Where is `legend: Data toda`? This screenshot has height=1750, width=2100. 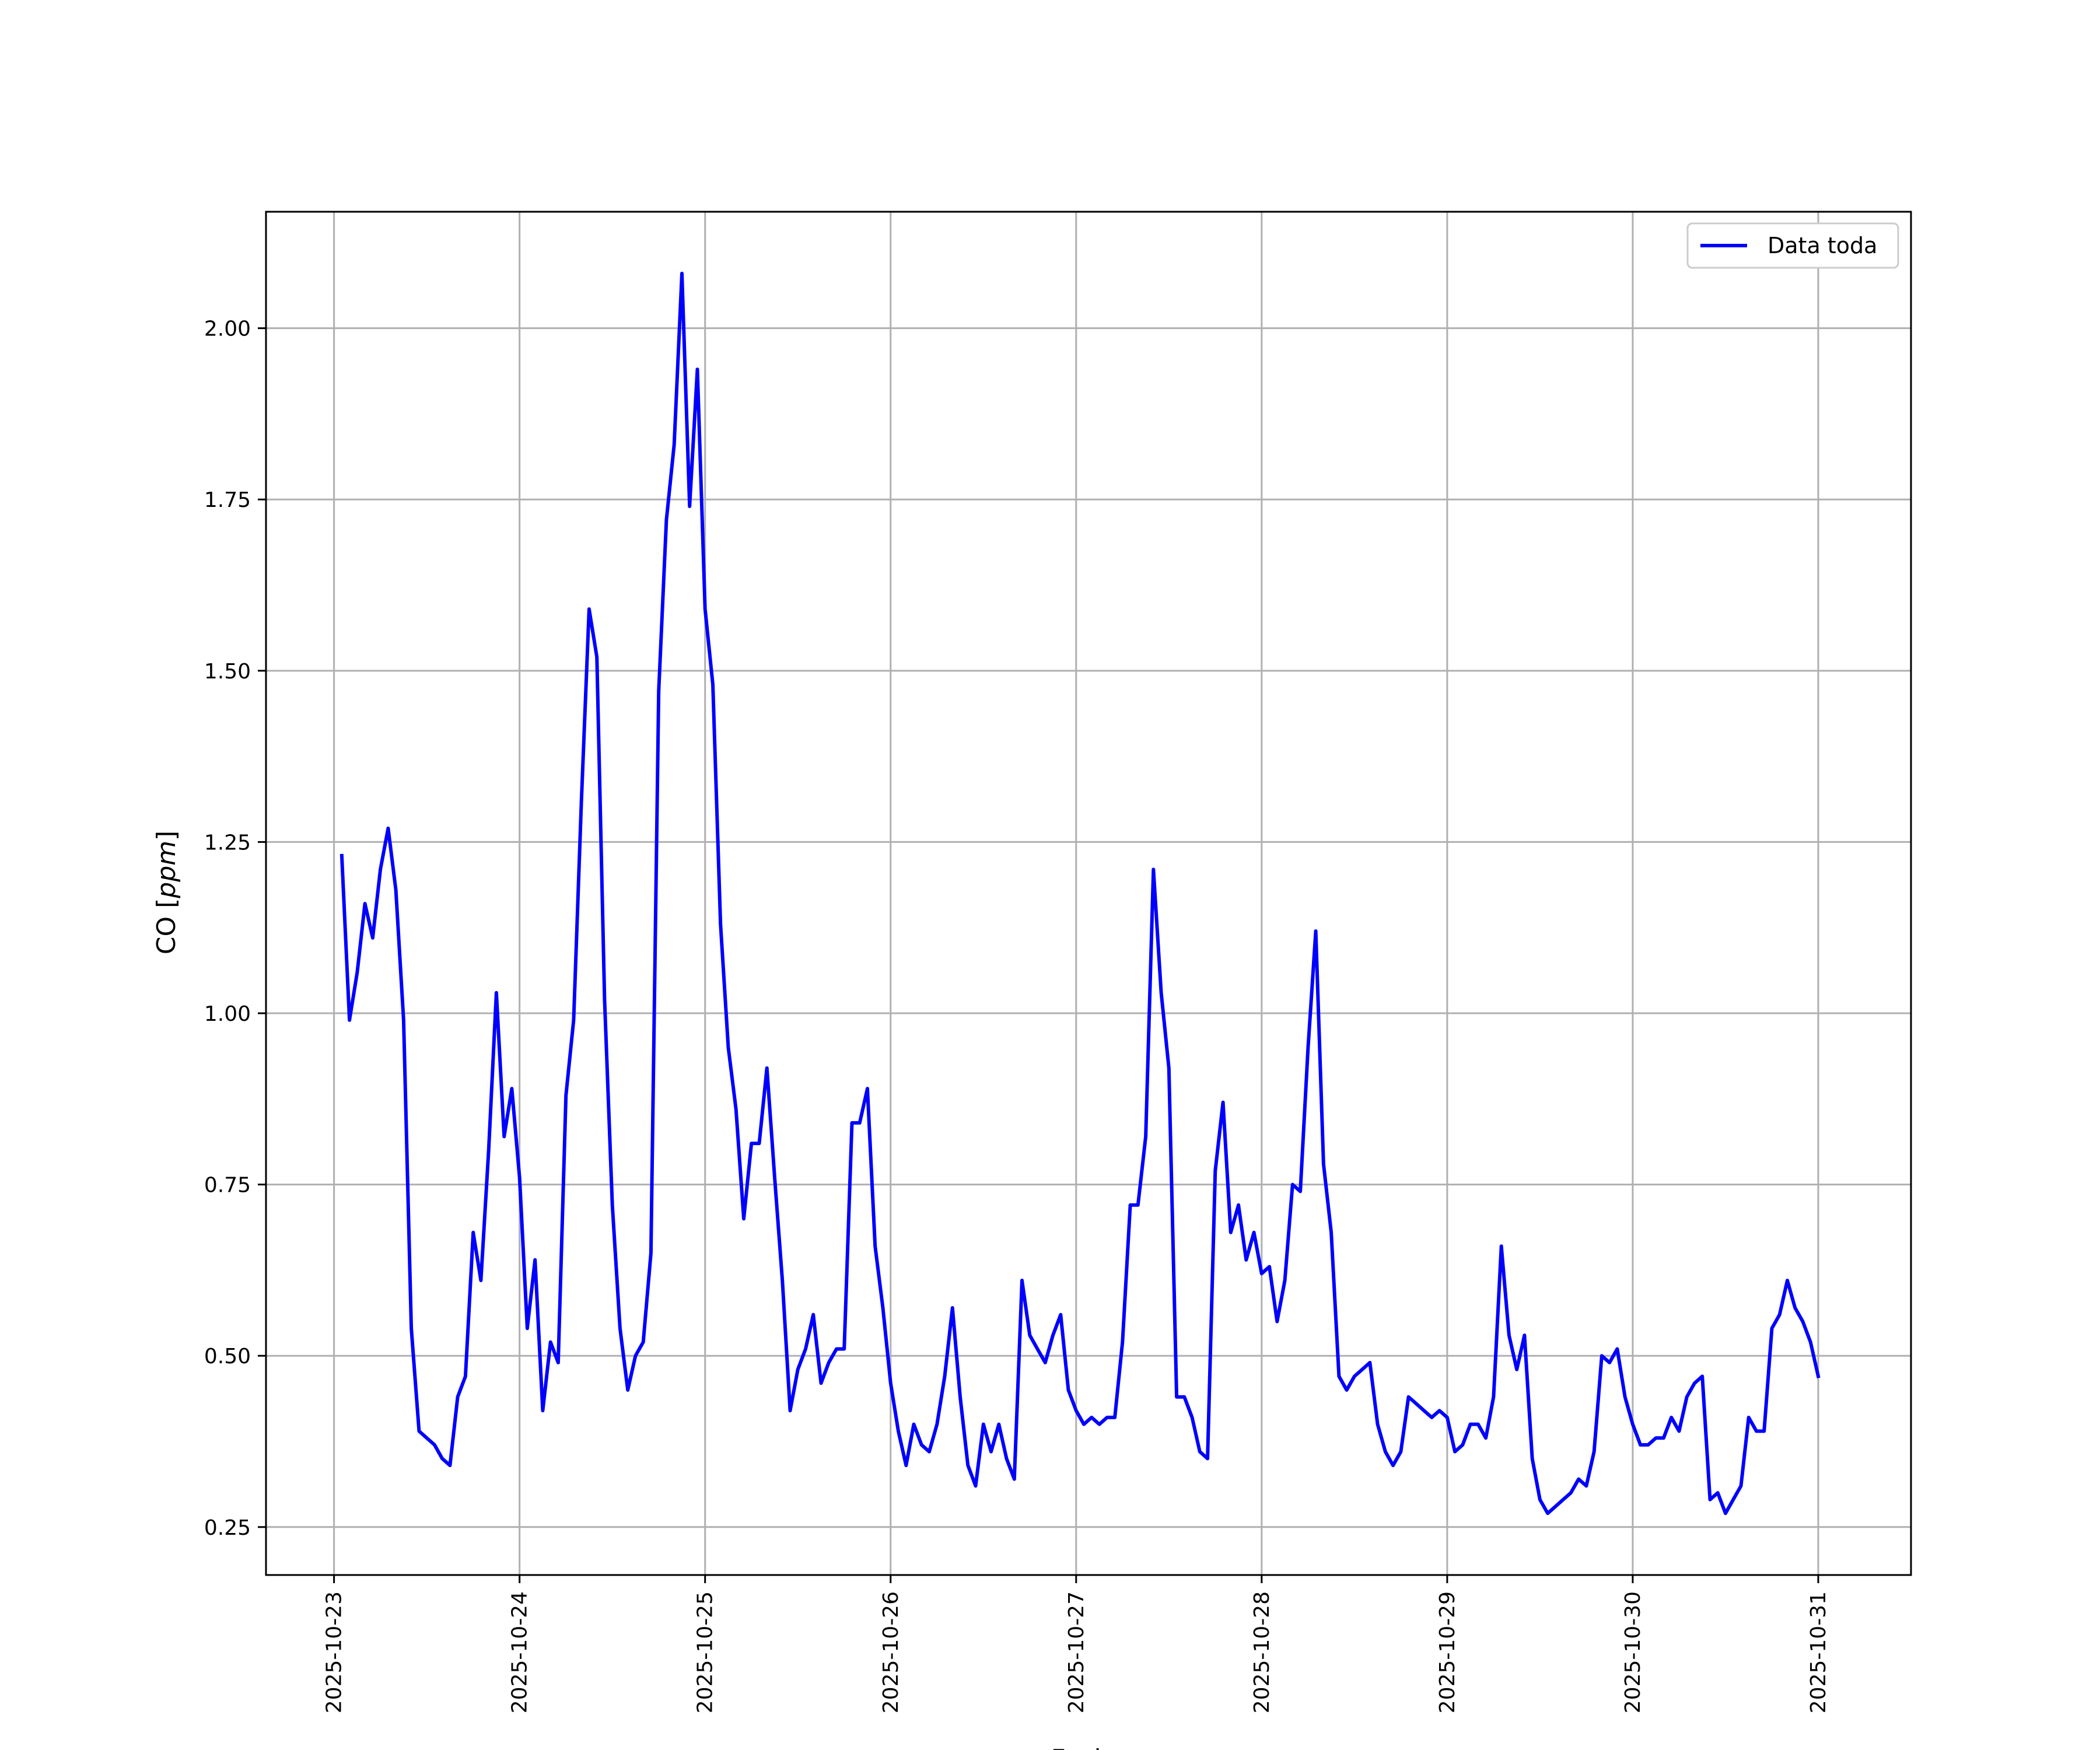
legend: Data toda is located at coordinates (1792, 245).